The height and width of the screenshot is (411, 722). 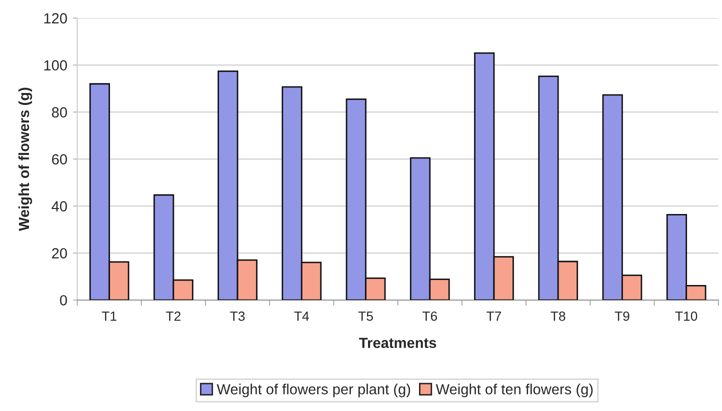 What do you see at coordinates (313, 391) in the screenshot?
I see `legend-label: Weight of flowers per plant (g)` at bounding box center [313, 391].